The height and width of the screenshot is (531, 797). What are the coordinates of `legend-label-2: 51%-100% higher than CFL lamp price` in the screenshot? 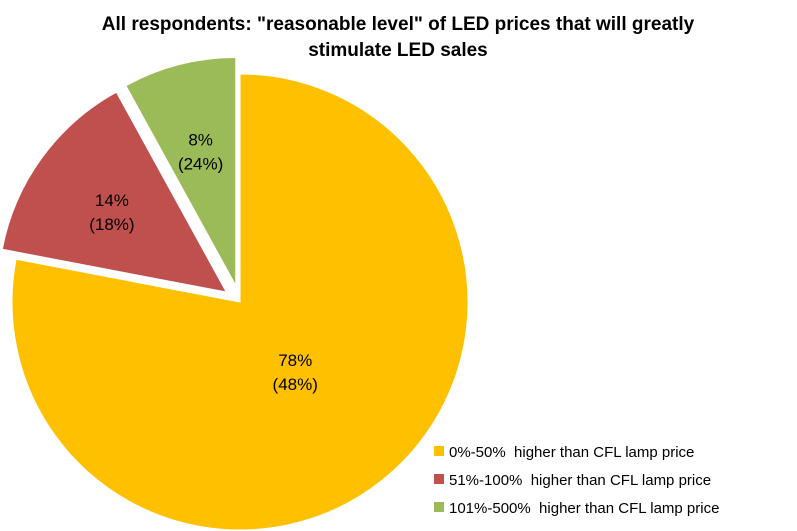 It's located at (580, 480).